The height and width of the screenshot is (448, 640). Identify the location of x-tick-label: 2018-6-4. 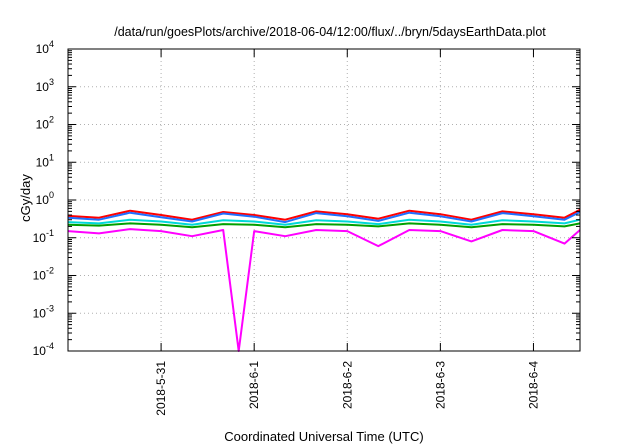
(533, 385).